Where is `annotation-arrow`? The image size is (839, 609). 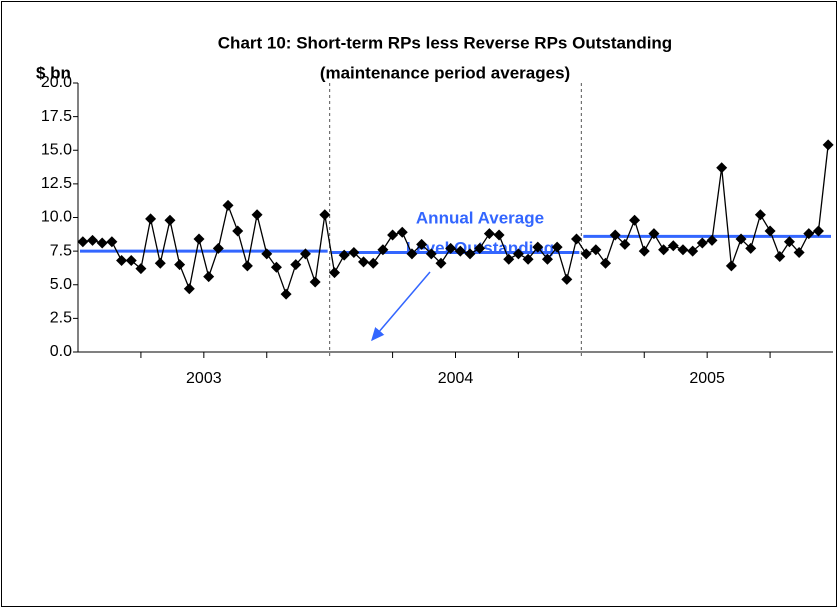 annotation-arrow is located at coordinates (401, 306).